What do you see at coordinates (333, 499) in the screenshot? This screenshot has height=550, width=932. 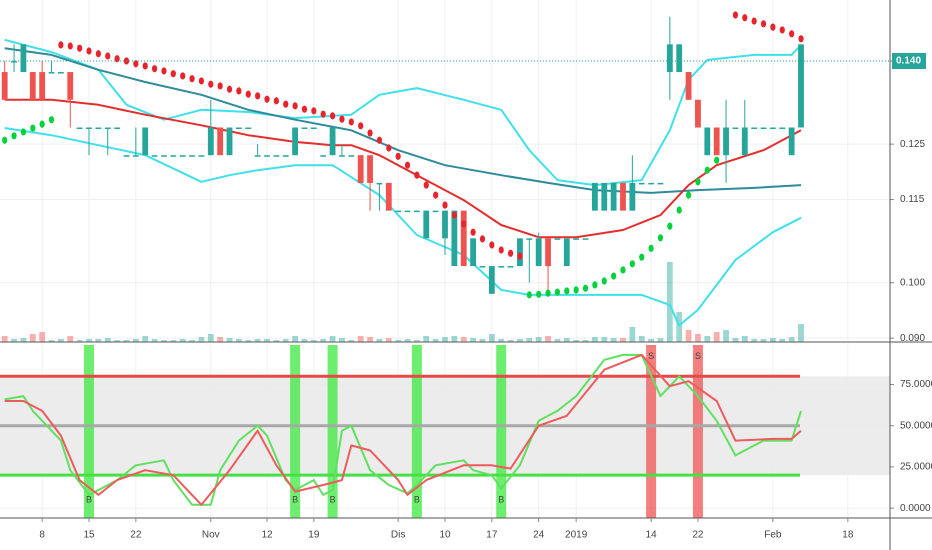 I see `signal-label: B` at bounding box center [333, 499].